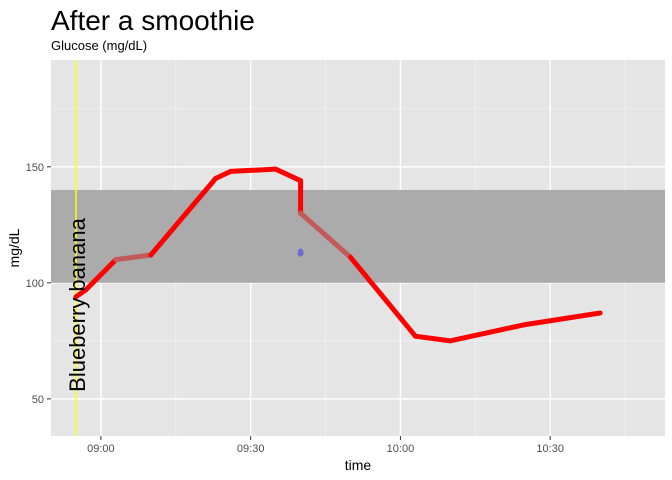  What do you see at coordinates (99, 45) in the screenshot?
I see `chart-subtitle: Glucose (mg/dL)` at bounding box center [99, 45].